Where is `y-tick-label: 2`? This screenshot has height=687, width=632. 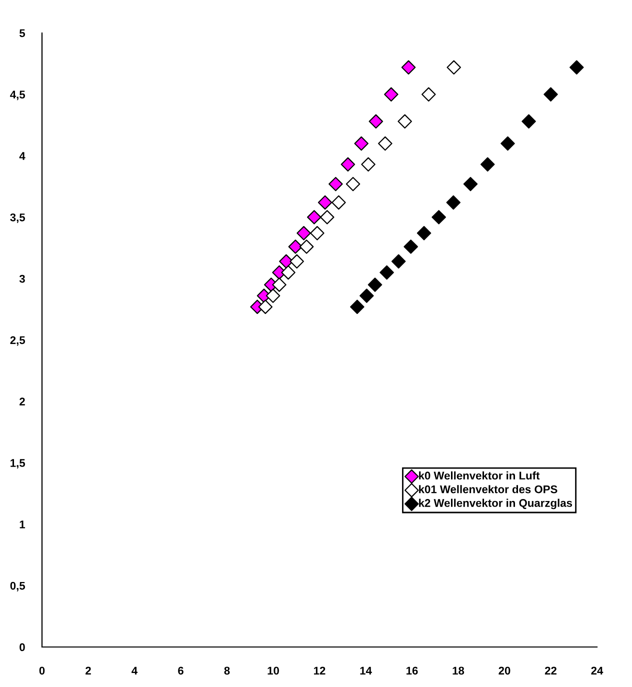 y-tick-label: 2 is located at coordinates (22, 402).